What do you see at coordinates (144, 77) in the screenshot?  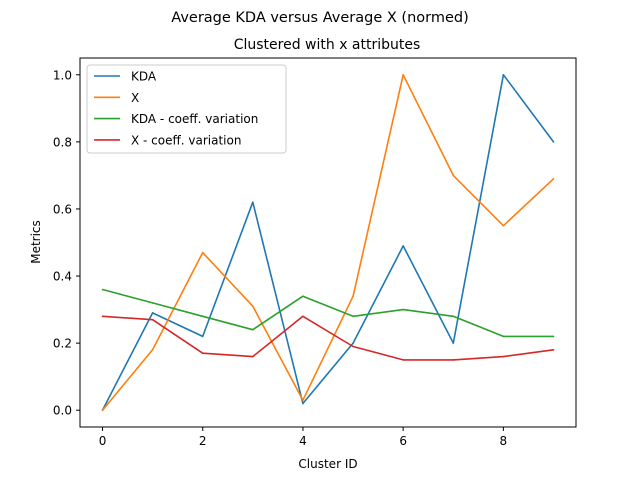 I see `legend-label-kda: KDA` at bounding box center [144, 77].